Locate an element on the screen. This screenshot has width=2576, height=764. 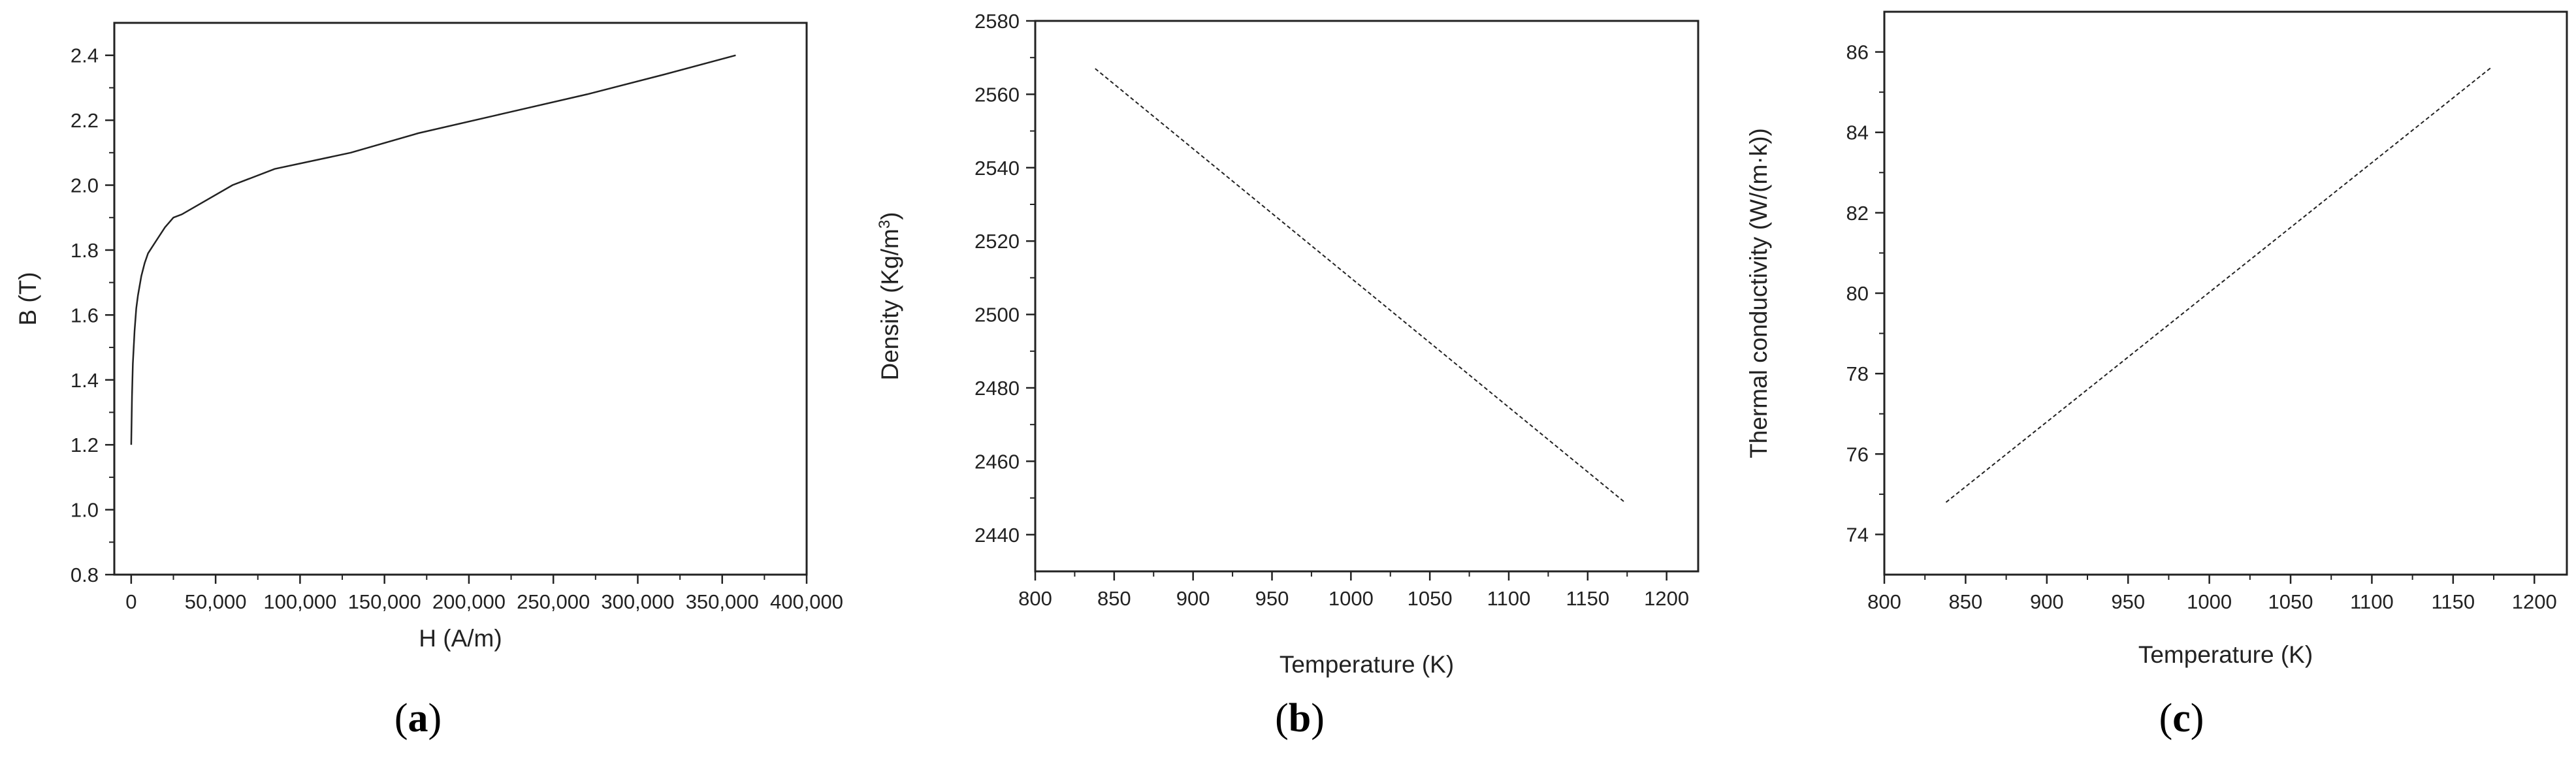
x-tick-label: 350,000 is located at coordinates (722, 601).